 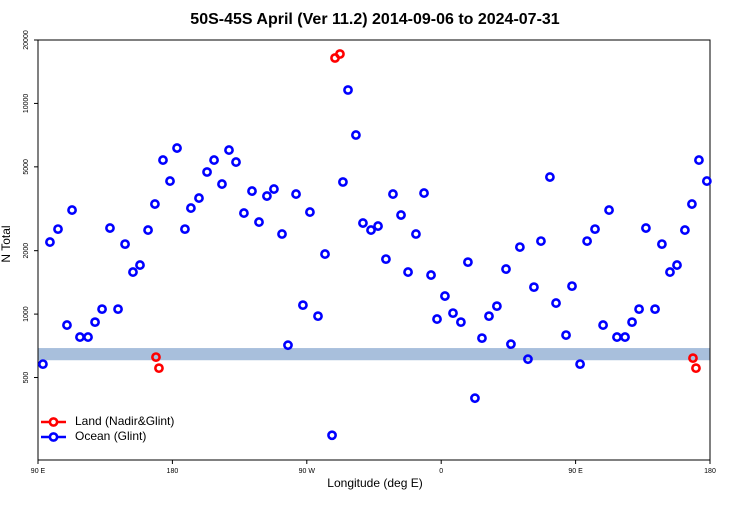 What do you see at coordinates (374, 354) in the screenshot?
I see `band` at bounding box center [374, 354].